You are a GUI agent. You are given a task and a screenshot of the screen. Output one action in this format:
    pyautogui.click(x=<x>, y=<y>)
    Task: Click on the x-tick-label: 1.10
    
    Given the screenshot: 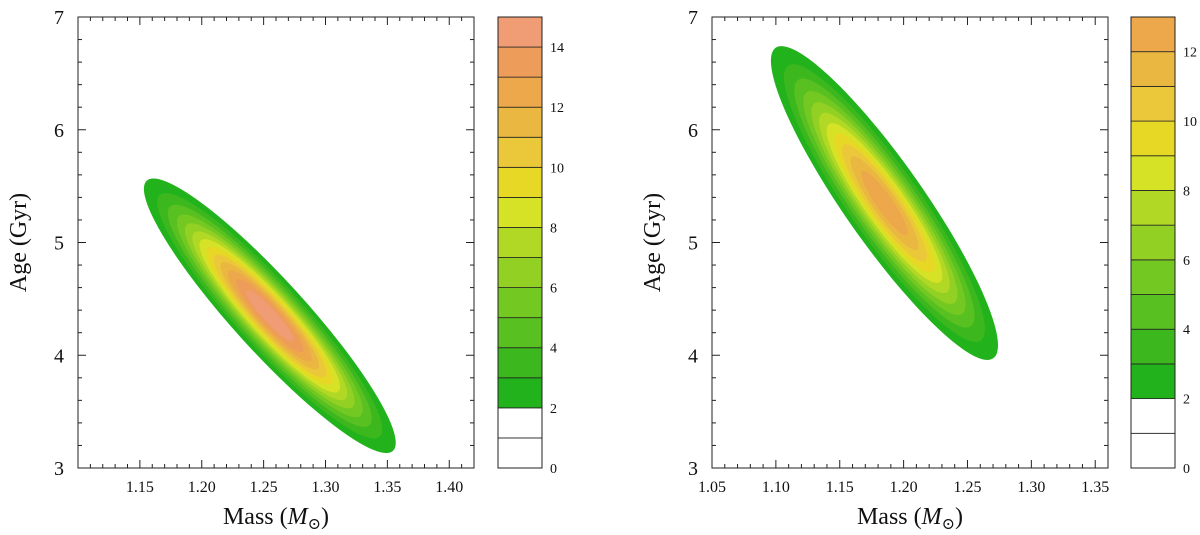 What is the action you would take?
    pyautogui.click(x=776, y=487)
    